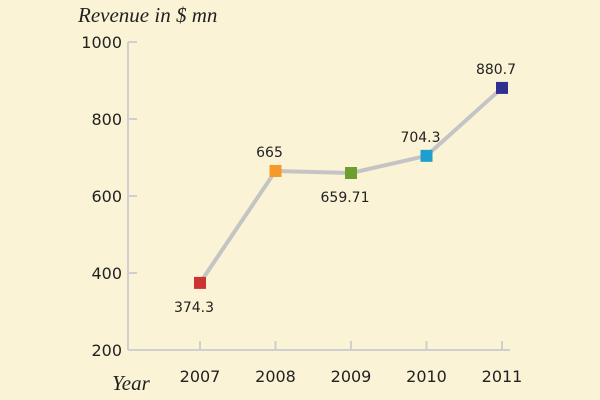  I want to click on x-tick-label: 2008, so click(275, 376).